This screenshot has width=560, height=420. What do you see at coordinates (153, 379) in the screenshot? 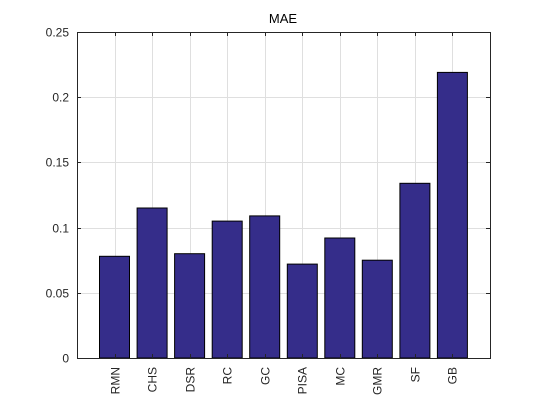
I see `x-tick-label-chs: CHS` at bounding box center [153, 379].